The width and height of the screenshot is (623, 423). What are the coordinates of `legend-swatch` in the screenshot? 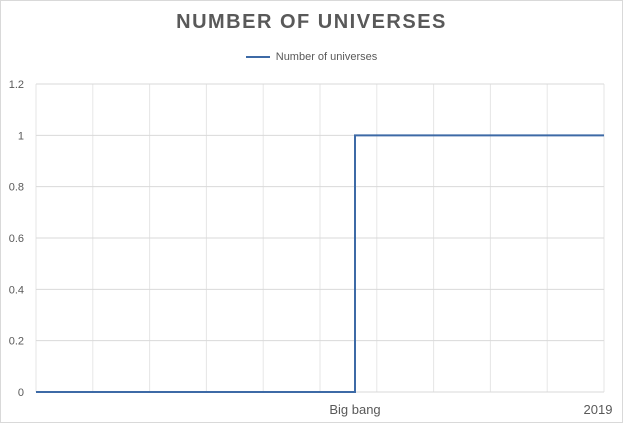 It's located at (257, 57).